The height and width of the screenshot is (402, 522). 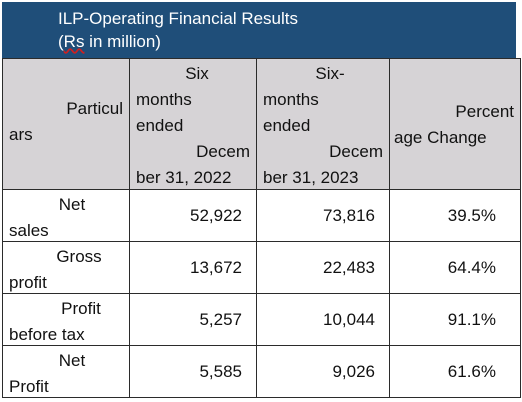 What do you see at coordinates (193, 124) in the screenshot?
I see `header-six-months-2022: Six months ended Decem ber 31, 2022` at bounding box center [193, 124].